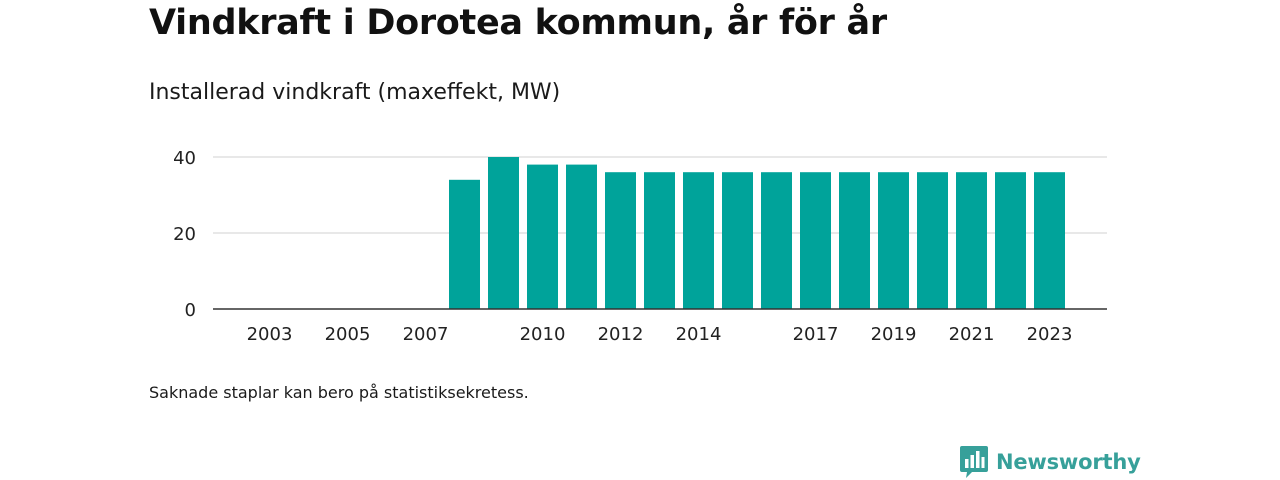  I want to click on brand-name: Newsworthy, so click(1068, 462).